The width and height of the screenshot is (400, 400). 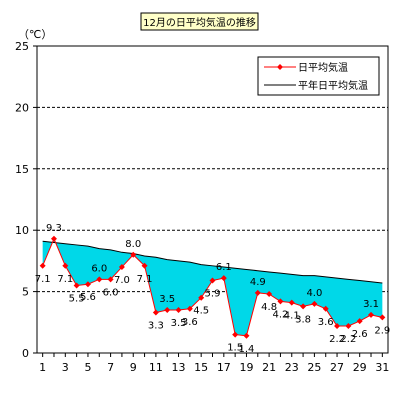 What do you see at coordinates (314, 367) in the screenshot?
I see `x-tick-label: 25` at bounding box center [314, 367].